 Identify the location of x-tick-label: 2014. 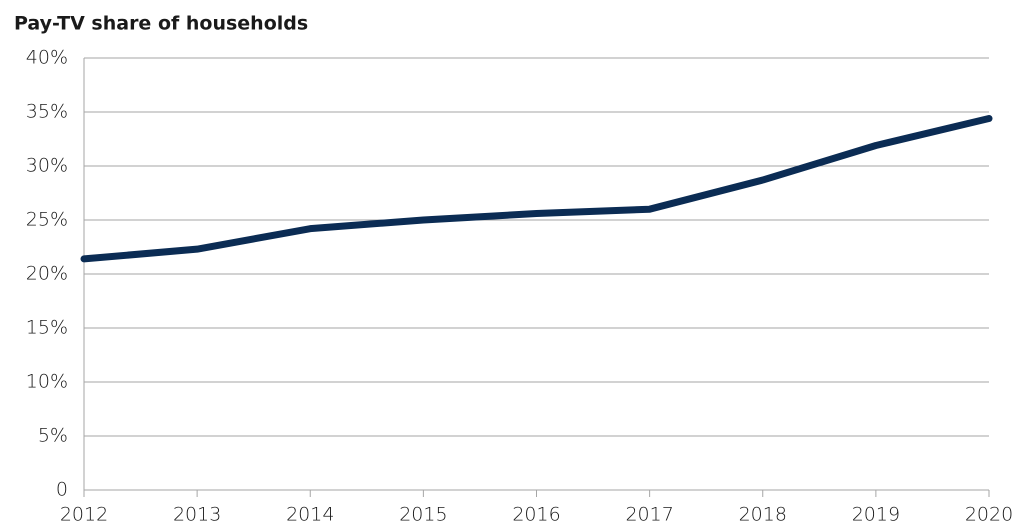
(310, 514).